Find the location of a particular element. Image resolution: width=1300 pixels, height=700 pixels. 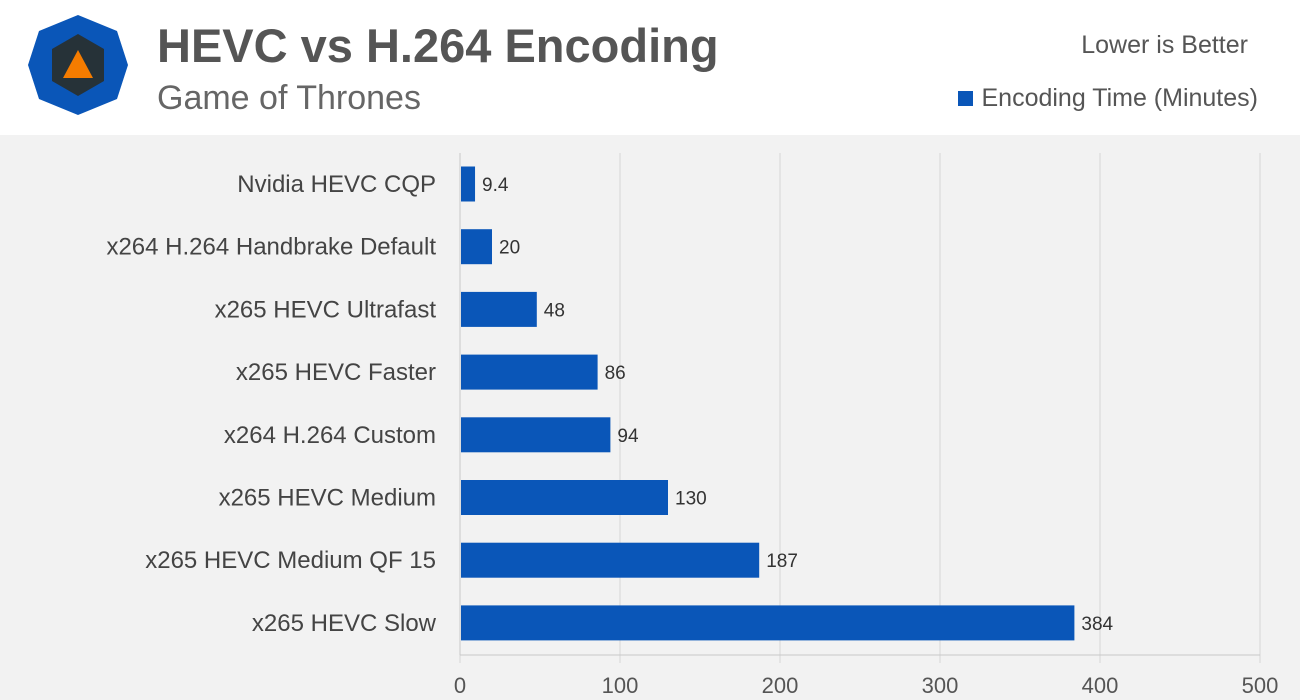

x-tick-label: 0 is located at coordinates (460, 685).